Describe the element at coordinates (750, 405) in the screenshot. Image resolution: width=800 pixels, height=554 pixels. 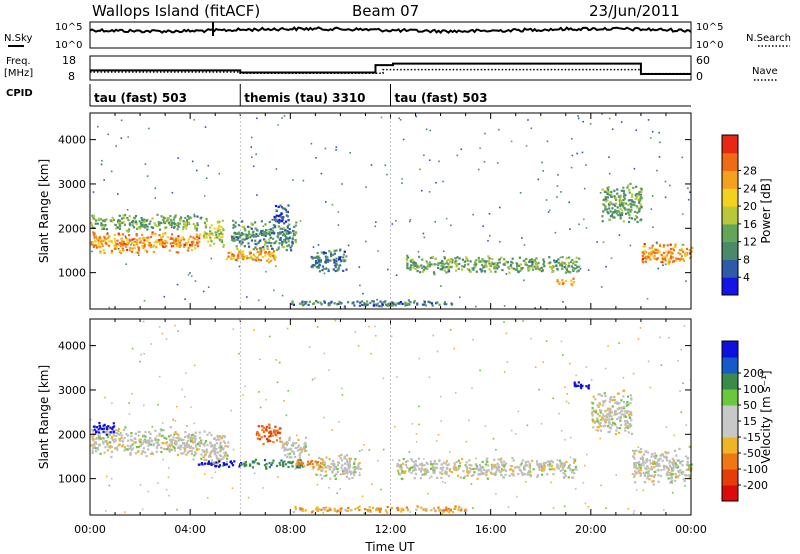
I see `velocity-colorbar-tick-label: 50` at that location.